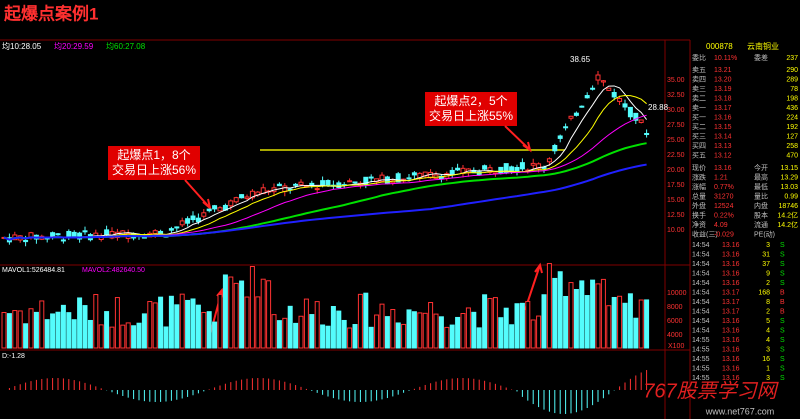  What do you see at coordinates (154, 169) in the screenshot?
I see `annotation: 交易日上涨56%` at bounding box center [154, 169].